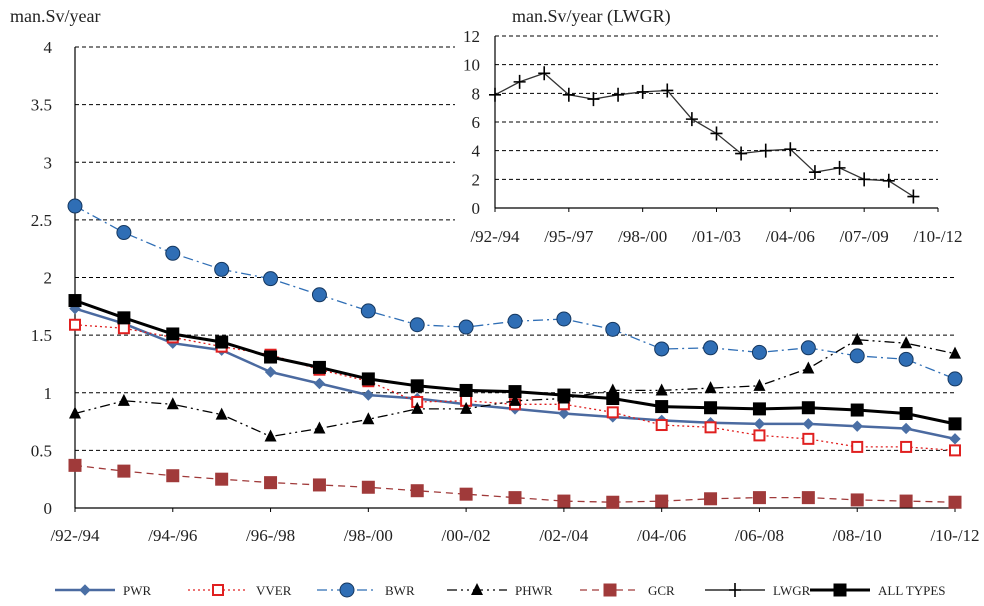 This screenshot has width=984, height=606. I want to click on x-tick-label: /04-/06, so click(661, 535).